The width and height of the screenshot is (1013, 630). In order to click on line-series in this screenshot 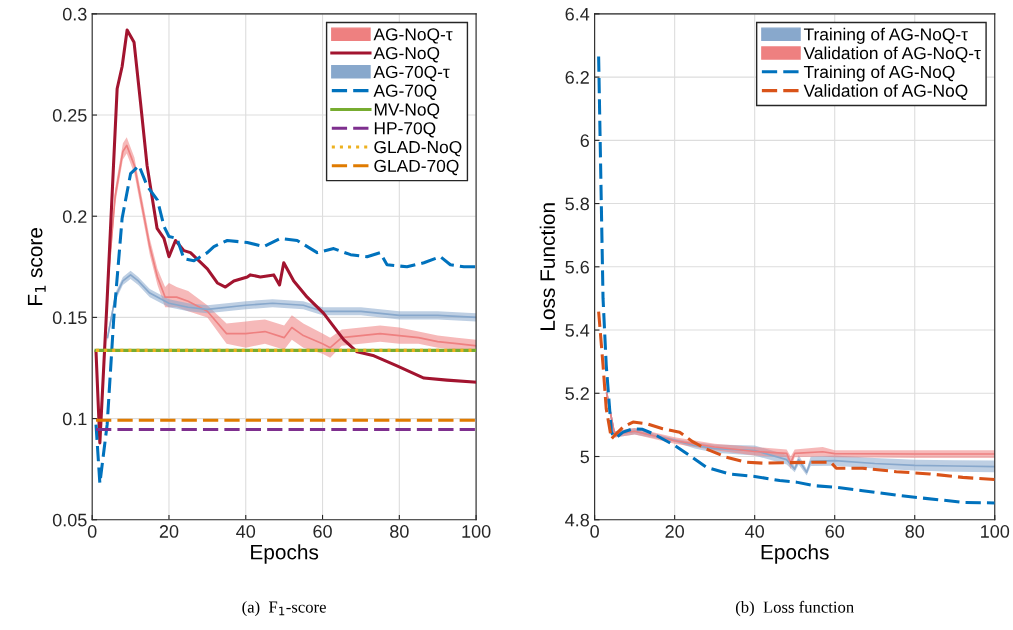, I will do `click(796, 396)`.